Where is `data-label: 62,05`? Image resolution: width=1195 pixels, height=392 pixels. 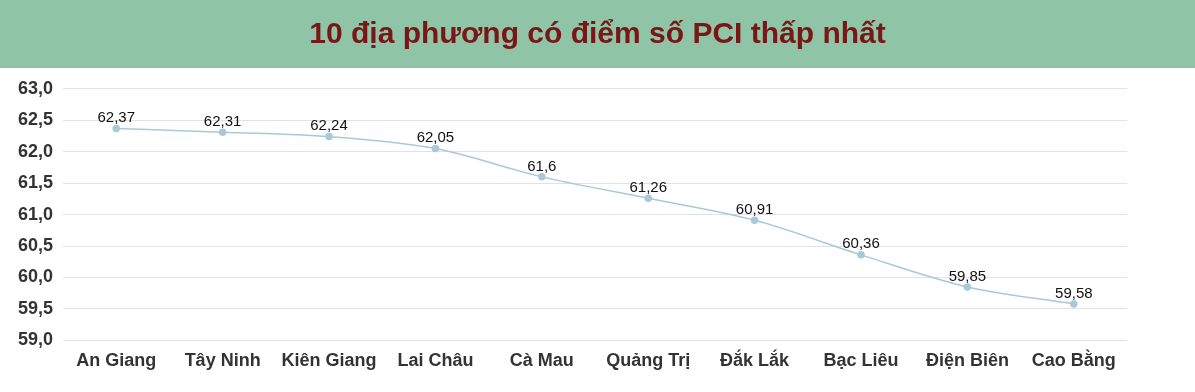
data-label: 62,05 is located at coordinates (435, 137).